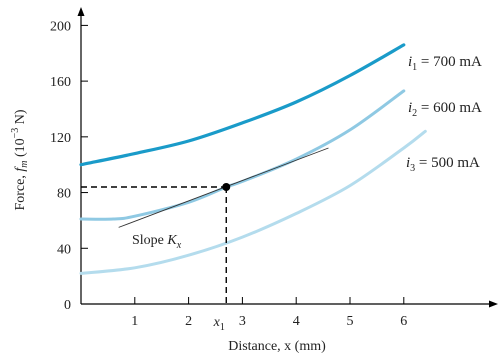  I want to click on svg-text: Force, fm (10−3 N), so click(20, 159).